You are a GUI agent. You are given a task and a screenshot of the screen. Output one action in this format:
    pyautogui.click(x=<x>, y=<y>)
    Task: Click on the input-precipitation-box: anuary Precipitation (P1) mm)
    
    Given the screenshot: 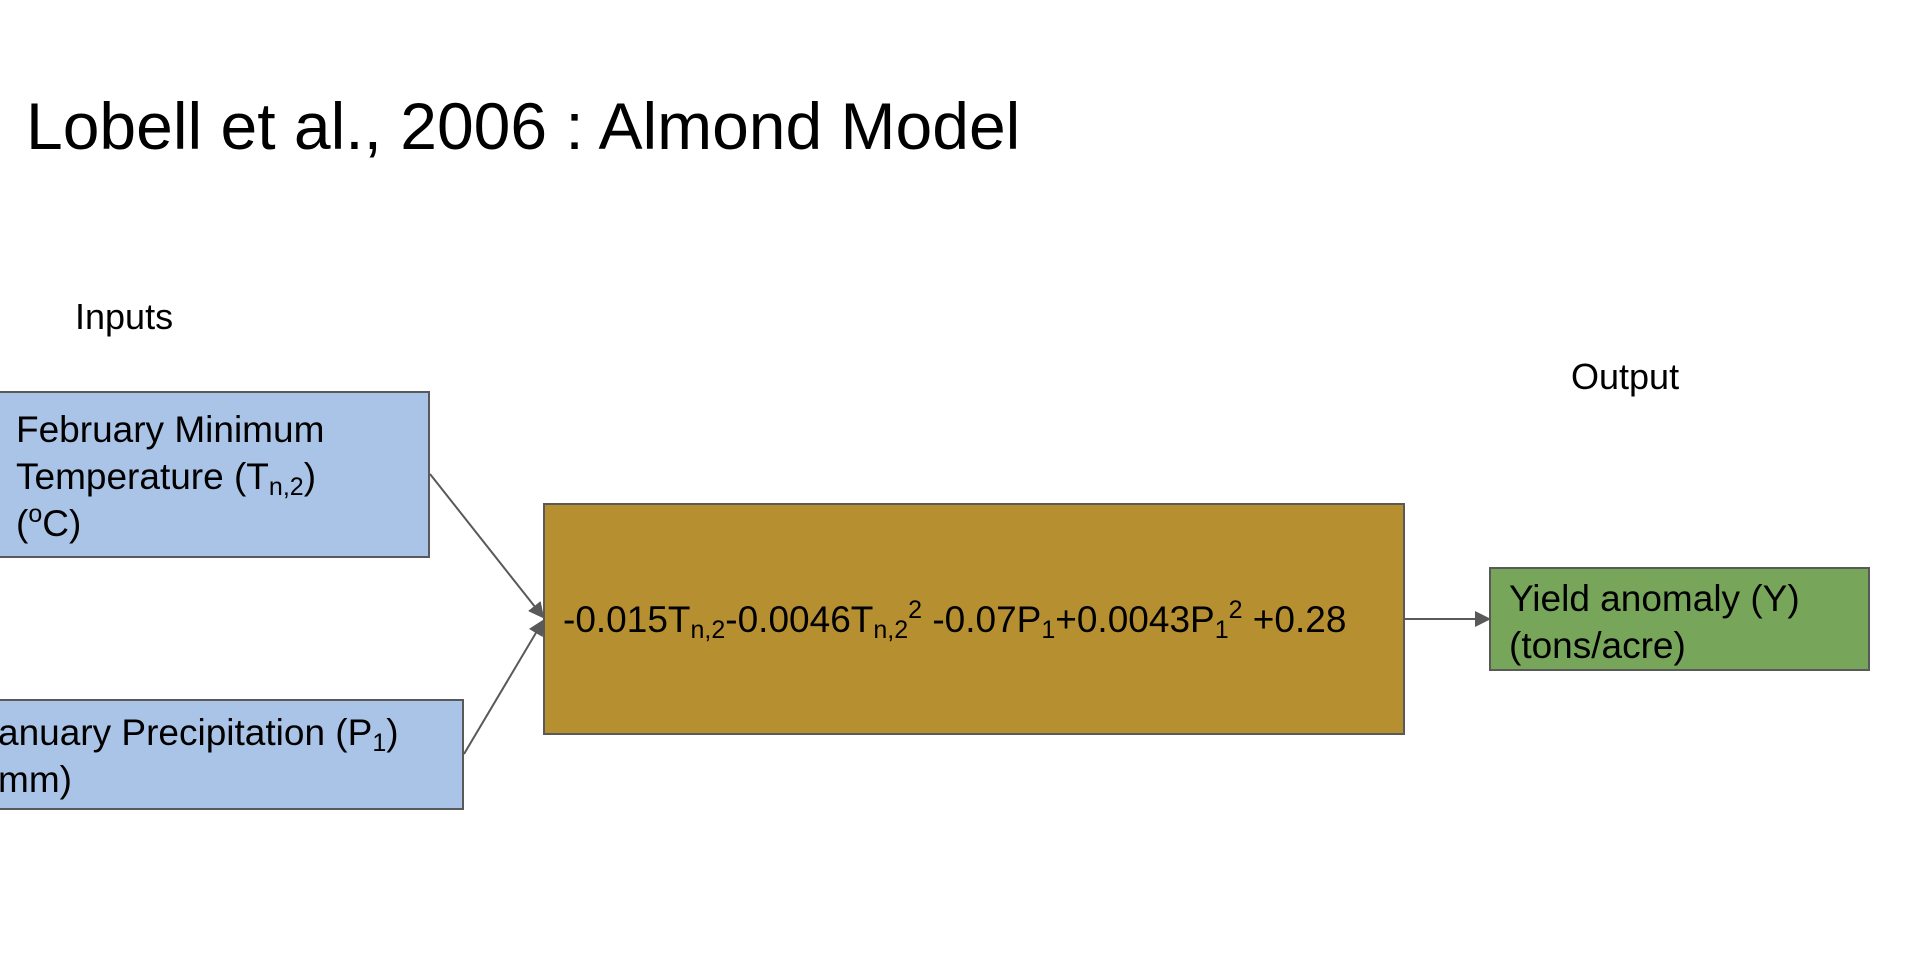 What is the action you would take?
    pyautogui.click(x=232, y=754)
    